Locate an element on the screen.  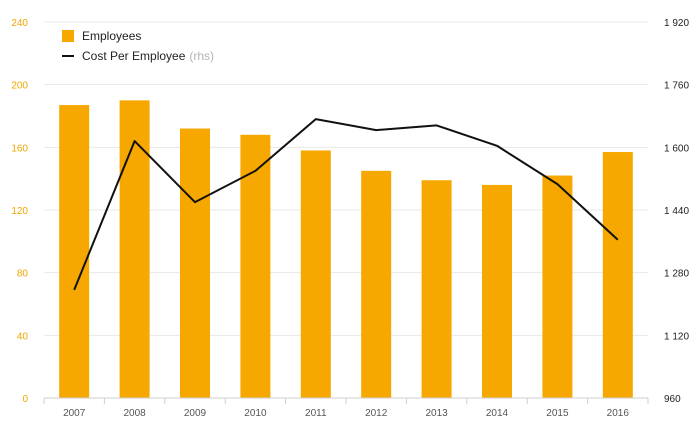
x-tick-label: 2010 is located at coordinates (255, 413).